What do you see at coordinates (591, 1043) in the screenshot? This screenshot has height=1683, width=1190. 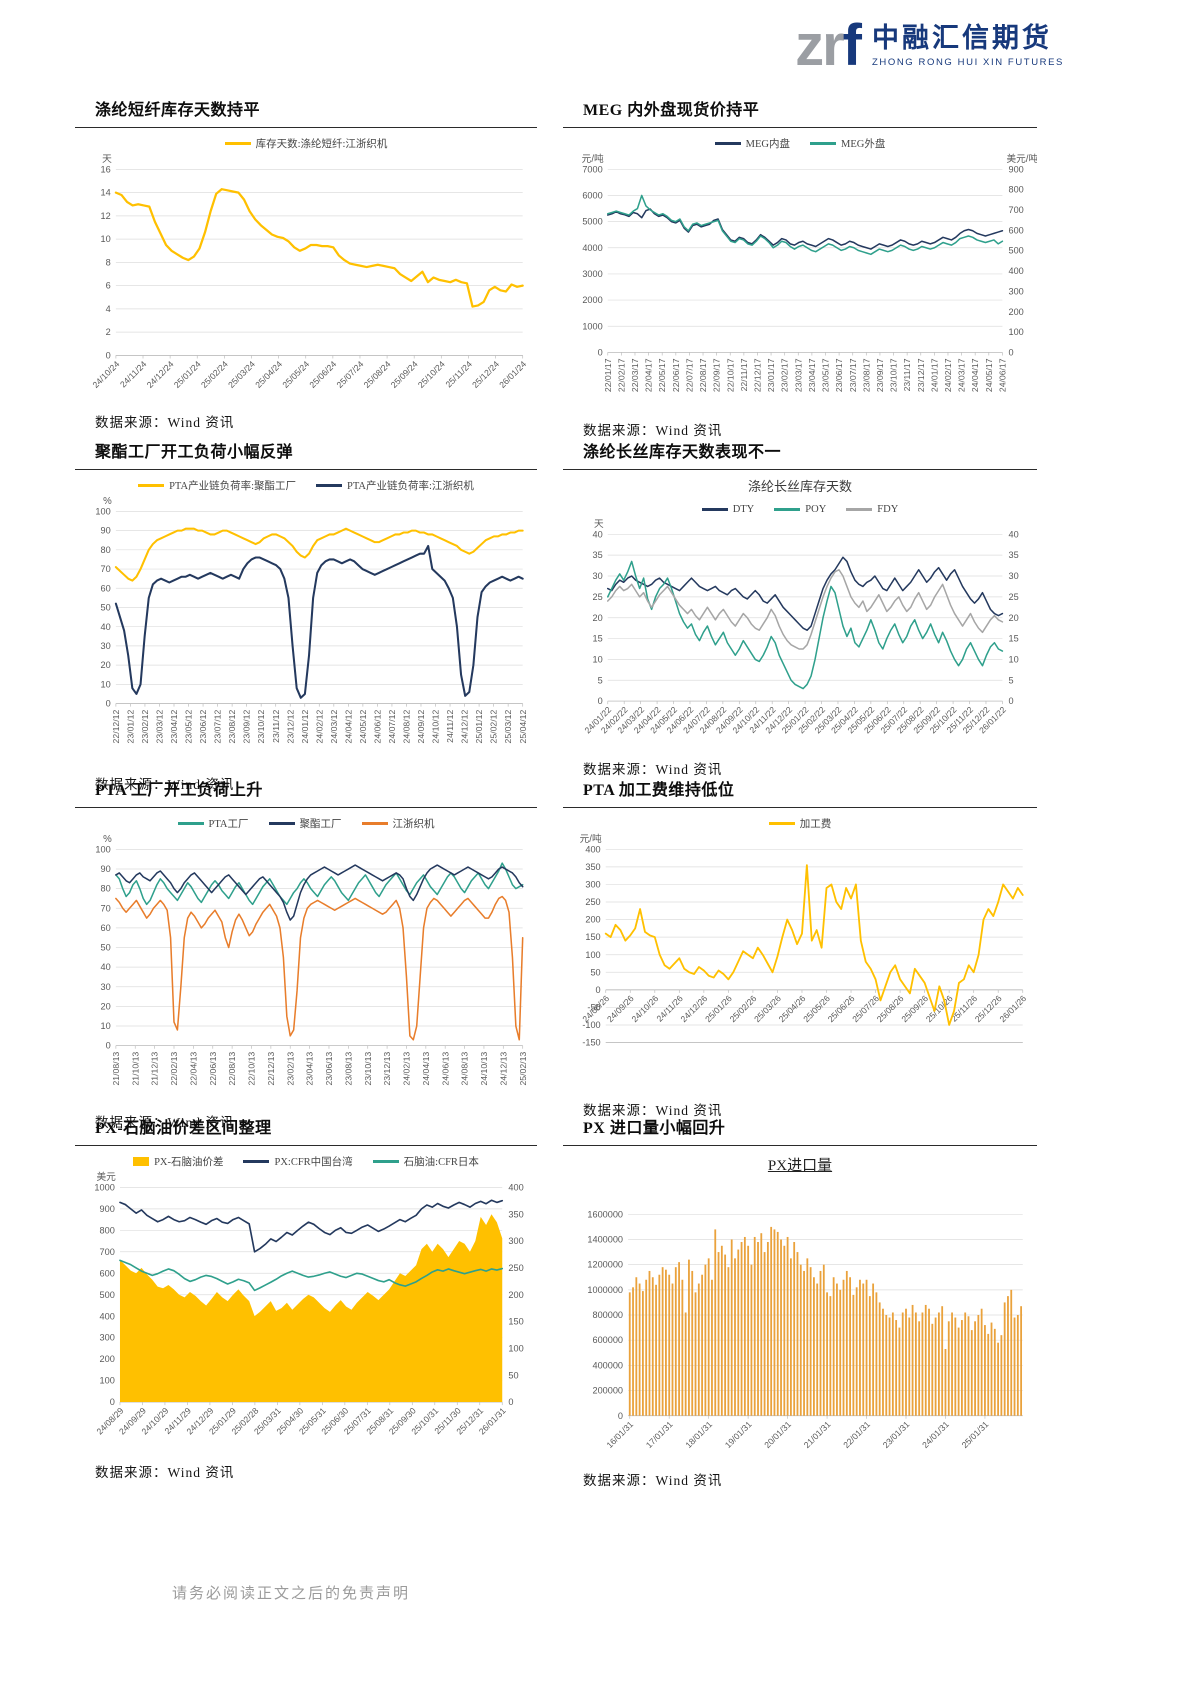 I see `svg-text: -150` at bounding box center [591, 1043].